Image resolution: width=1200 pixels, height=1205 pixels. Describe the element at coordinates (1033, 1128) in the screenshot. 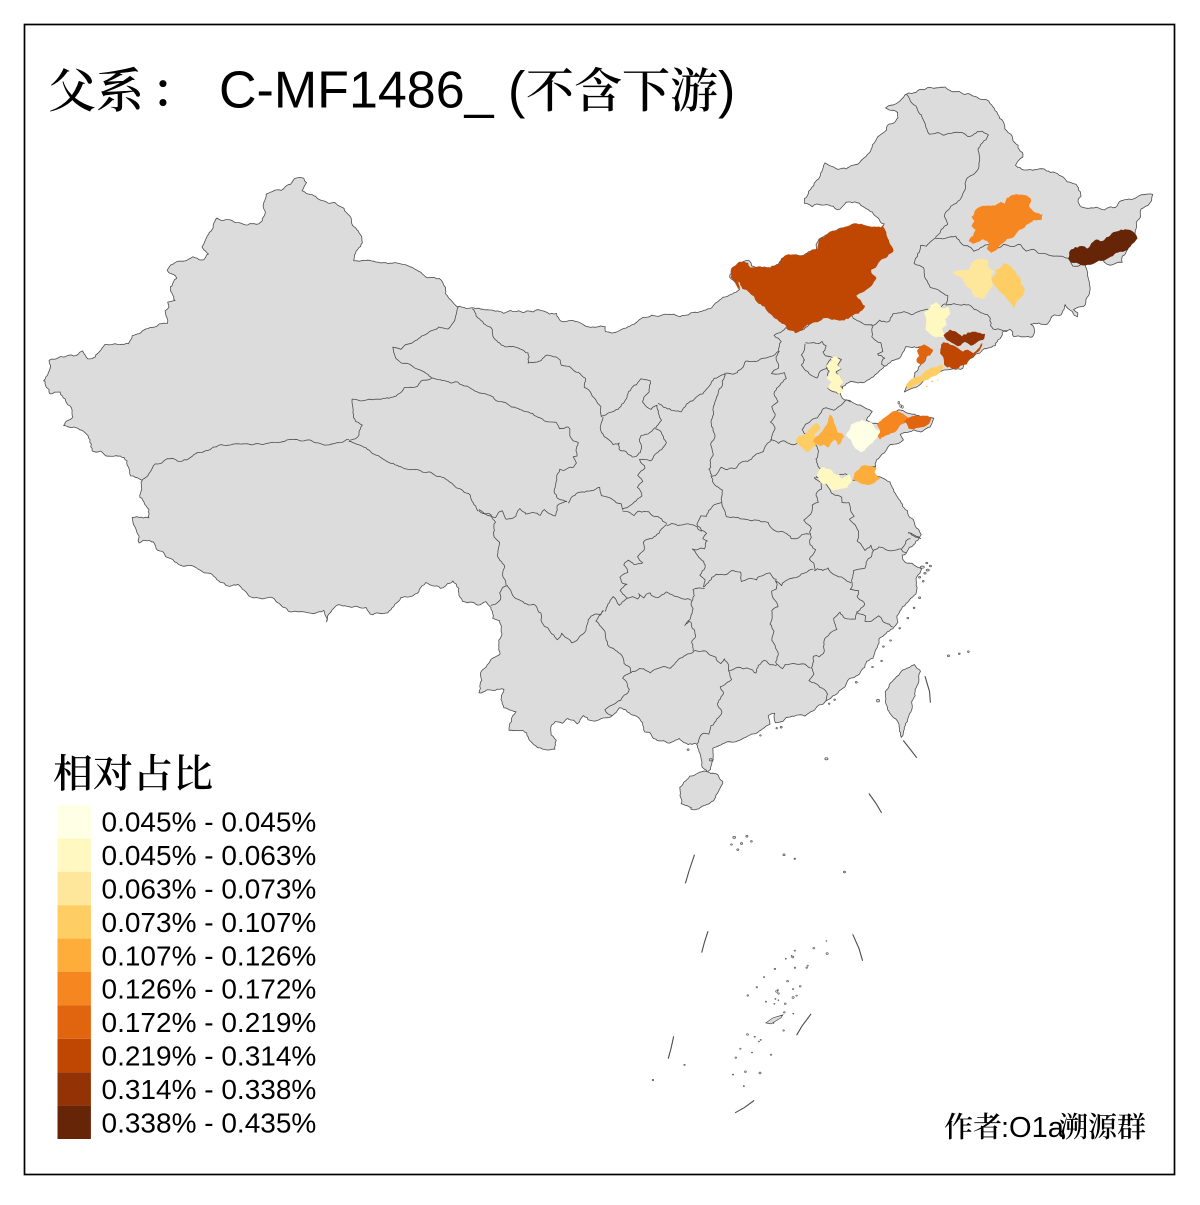

I see `svg-text: :O1a` at that location.